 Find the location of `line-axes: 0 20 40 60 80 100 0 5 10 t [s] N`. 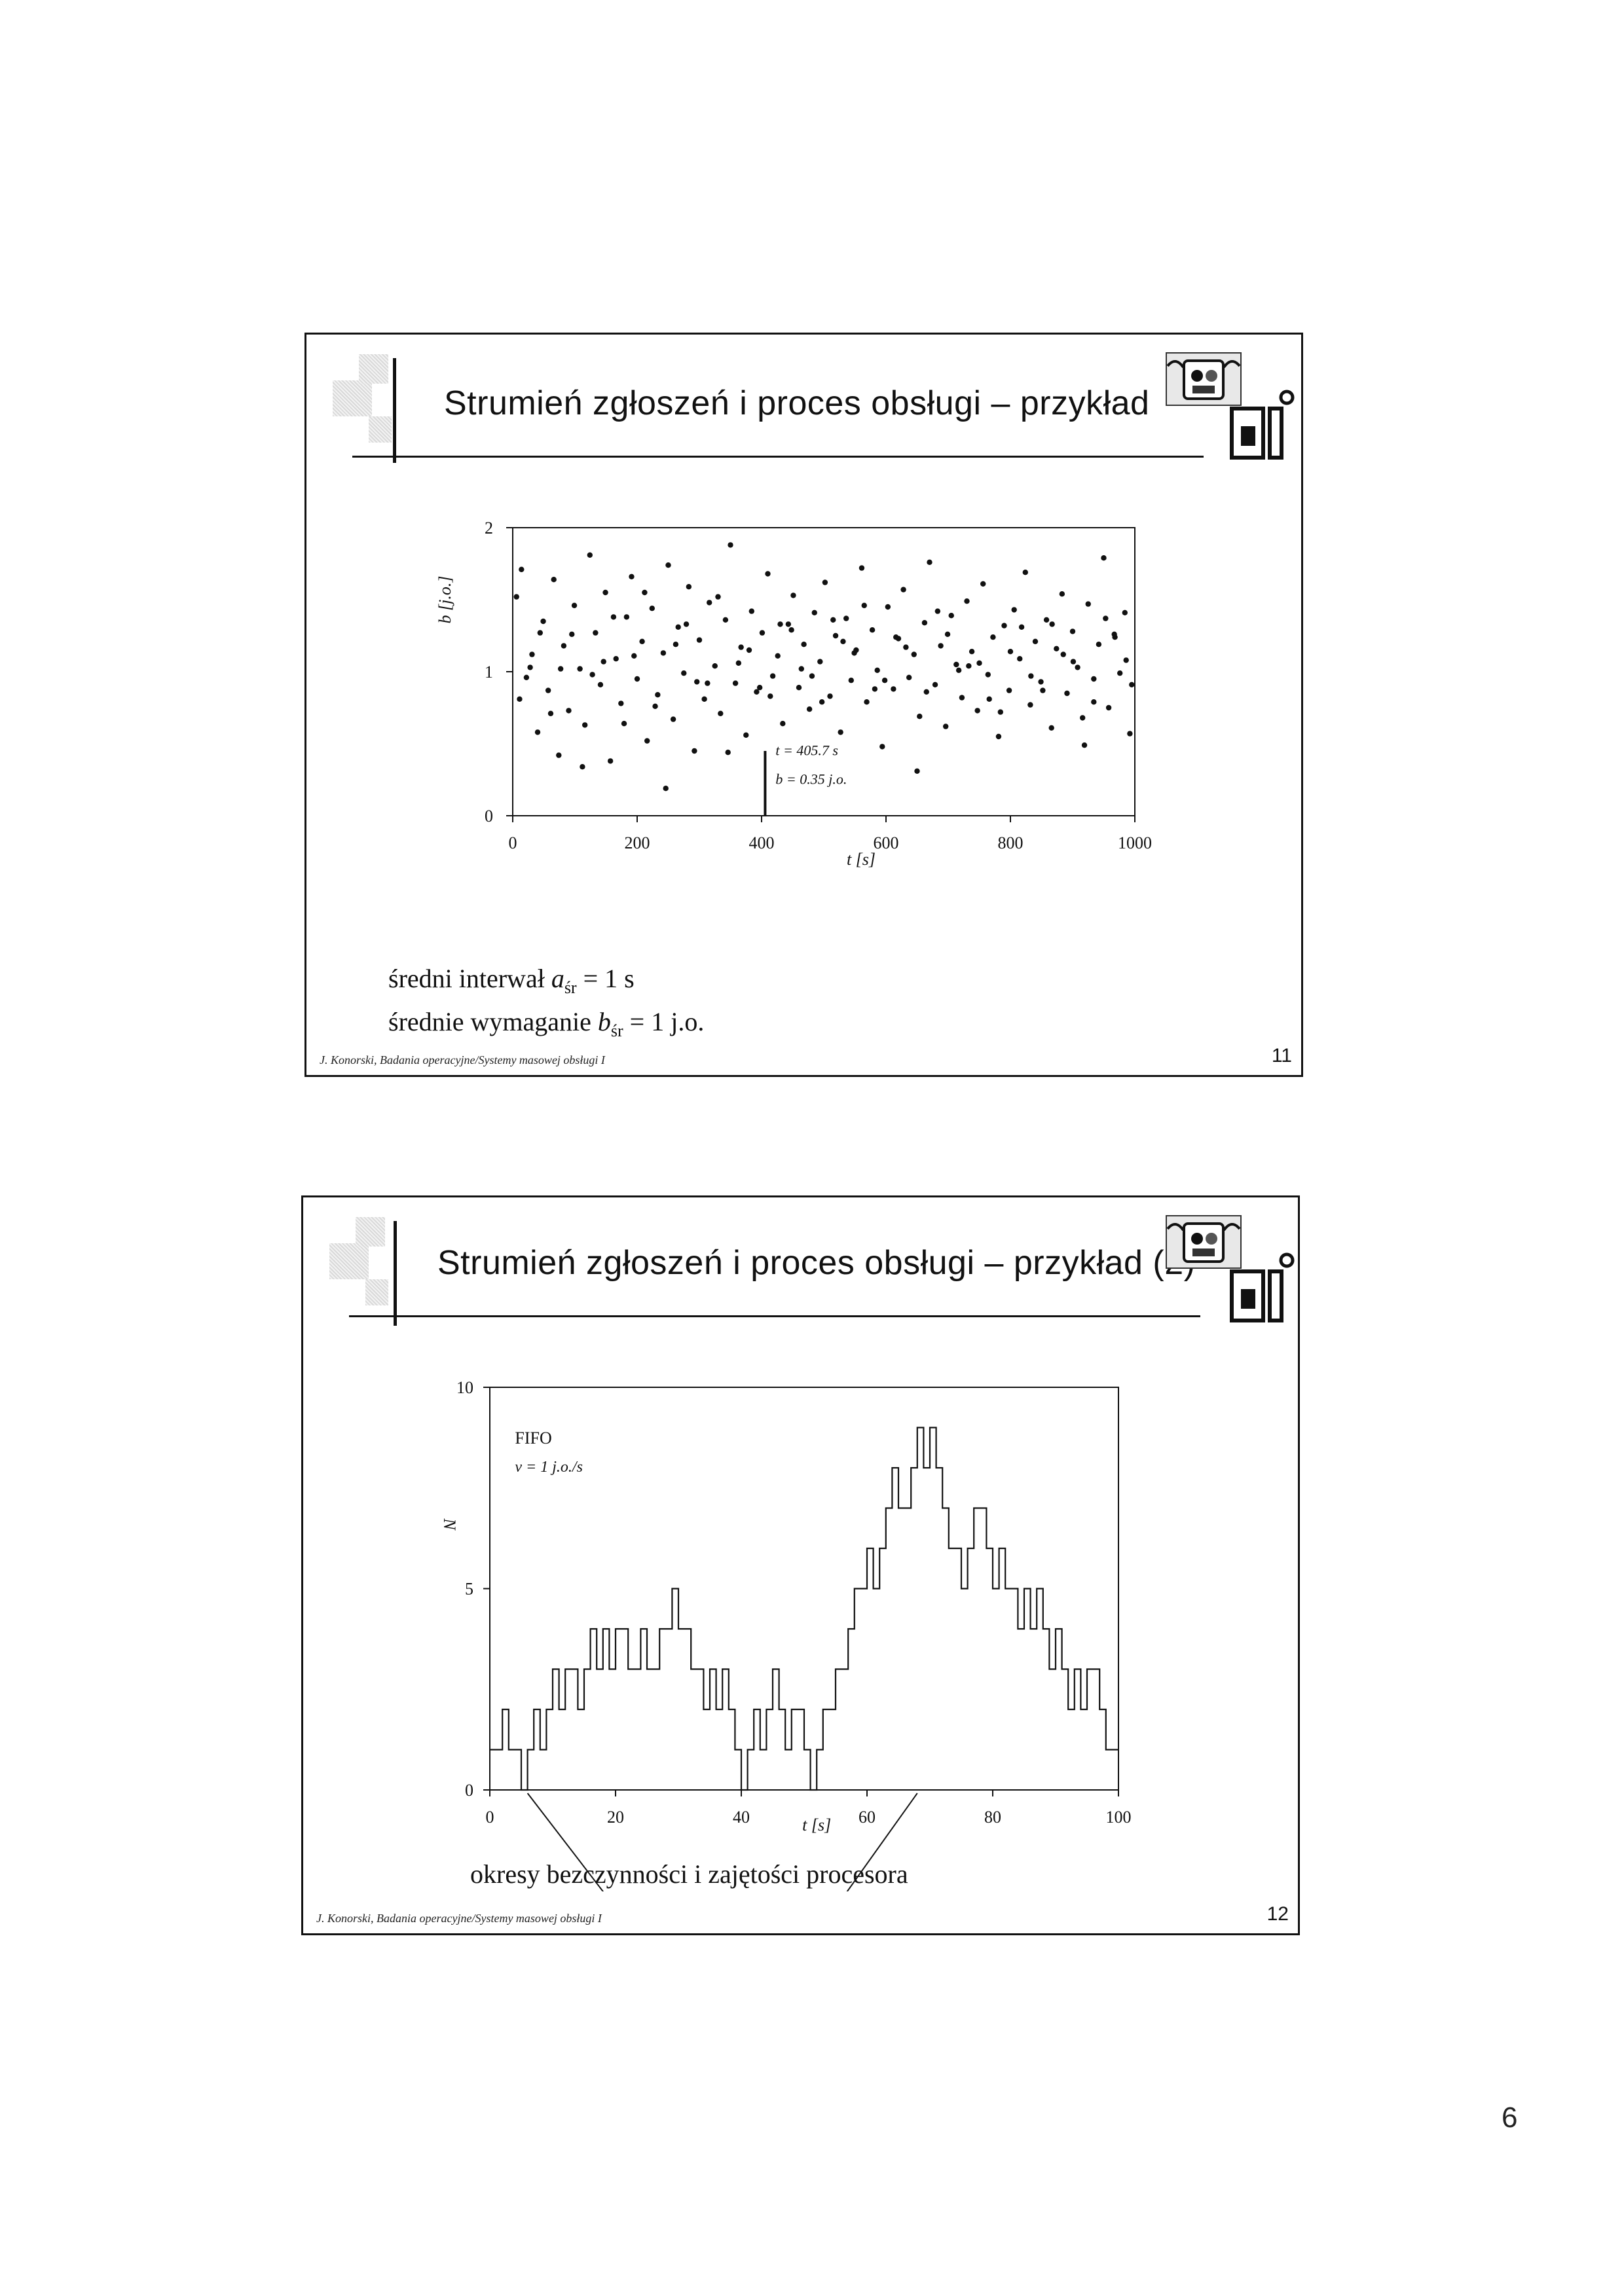

line-axes: 0 20 40 60 80 100 0 5 10 t [s] N is located at coordinates (786, 1606).